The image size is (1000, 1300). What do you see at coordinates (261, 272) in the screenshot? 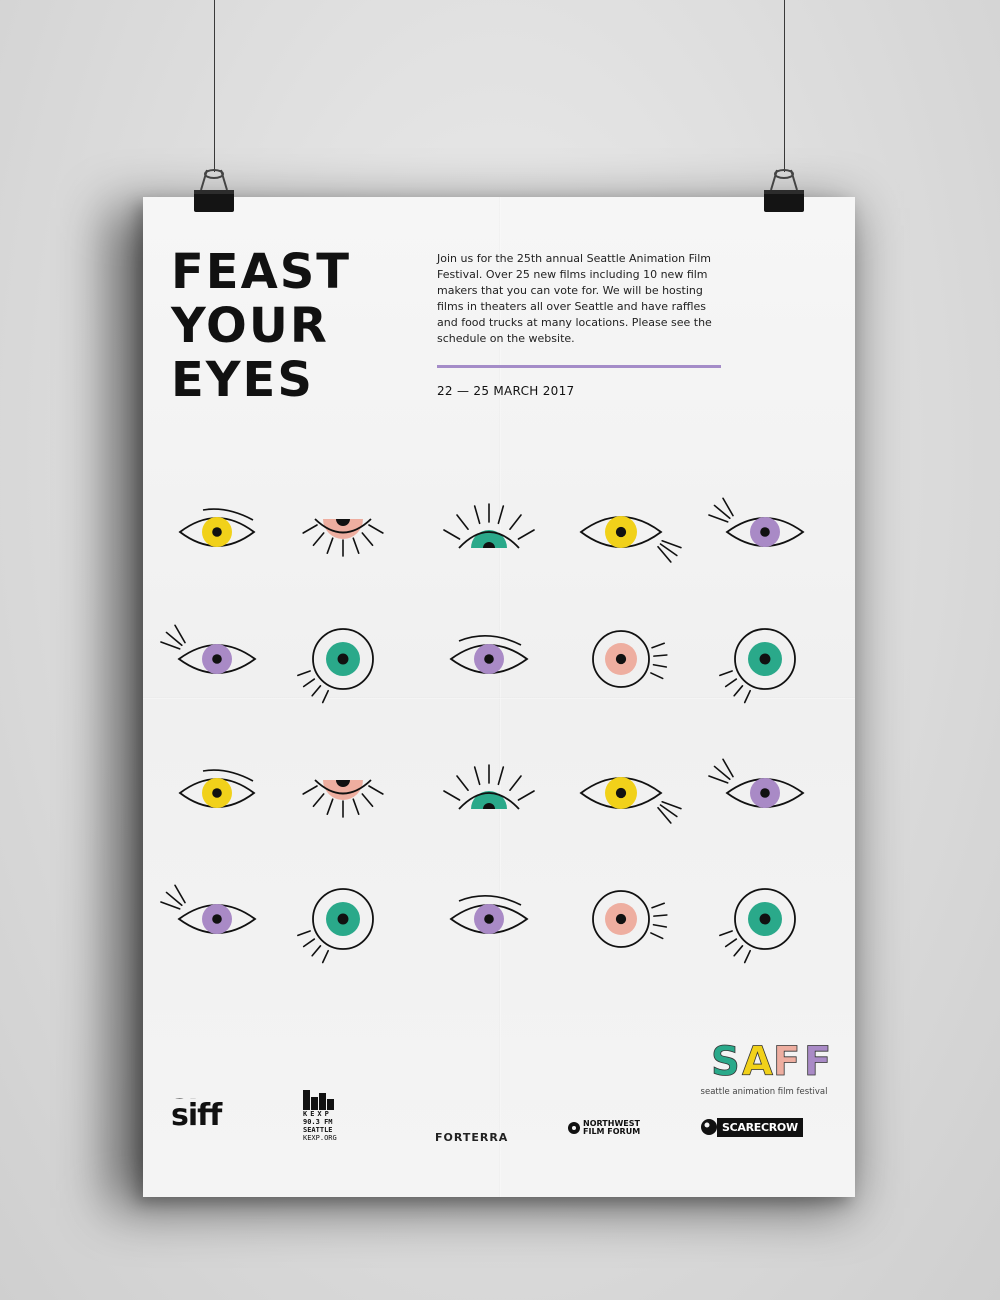
I see `headline-line-1: FEAST` at bounding box center [261, 272].